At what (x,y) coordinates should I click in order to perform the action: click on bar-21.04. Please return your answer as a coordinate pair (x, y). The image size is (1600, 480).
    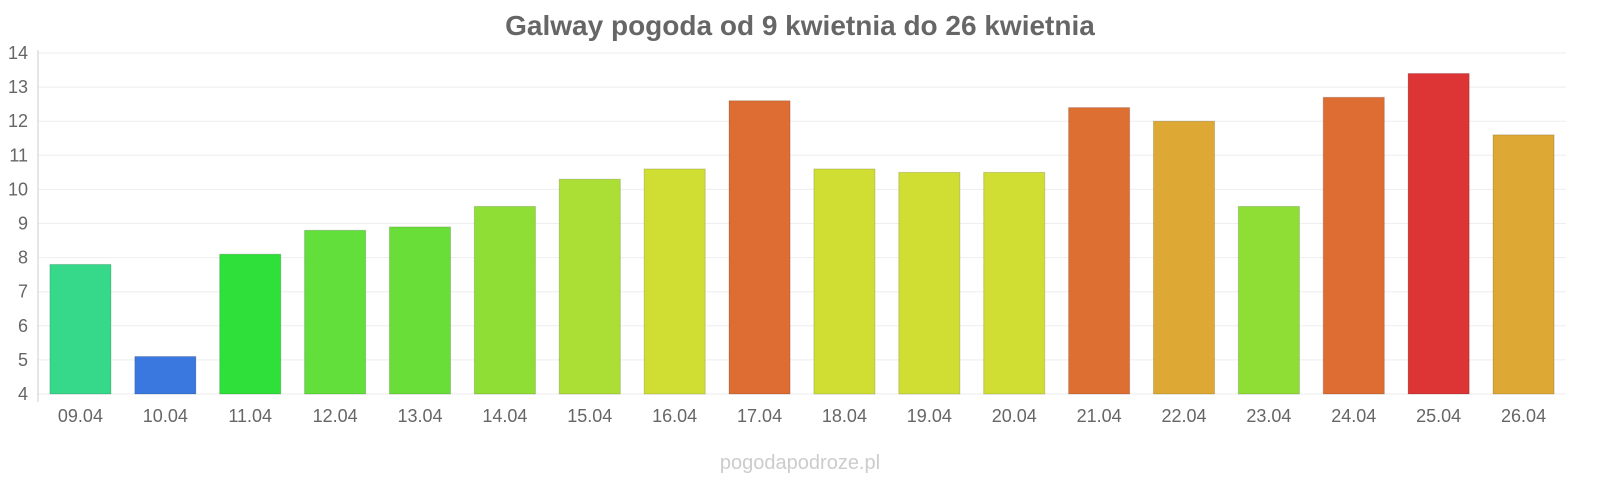
    Looking at the image, I should click on (1099, 251).